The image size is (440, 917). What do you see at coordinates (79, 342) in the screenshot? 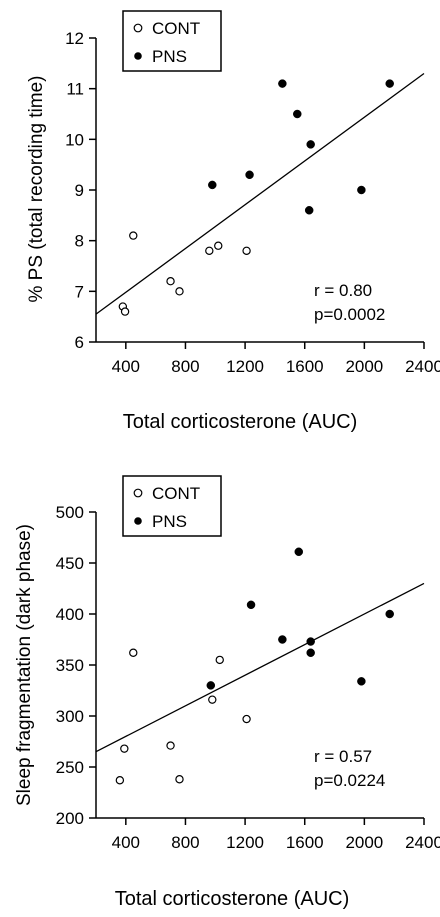
I see `y-tick-label: 6` at bounding box center [79, 342].